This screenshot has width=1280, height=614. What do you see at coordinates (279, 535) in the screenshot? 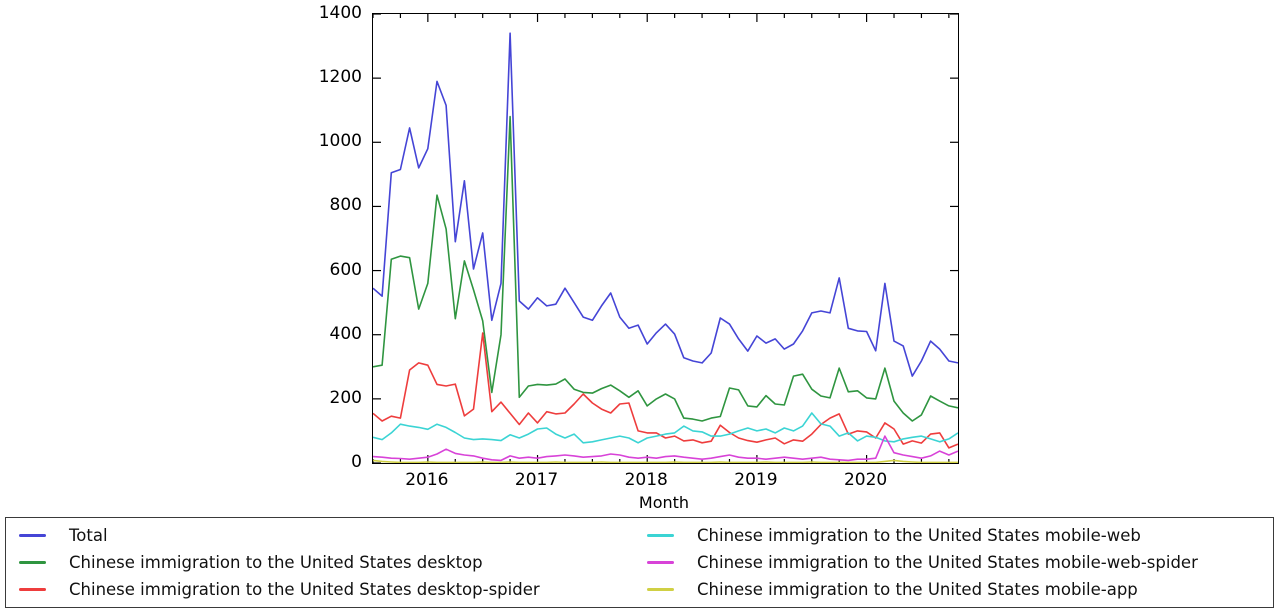
I see `legend-item: Total` at bounding box center [279, 535].